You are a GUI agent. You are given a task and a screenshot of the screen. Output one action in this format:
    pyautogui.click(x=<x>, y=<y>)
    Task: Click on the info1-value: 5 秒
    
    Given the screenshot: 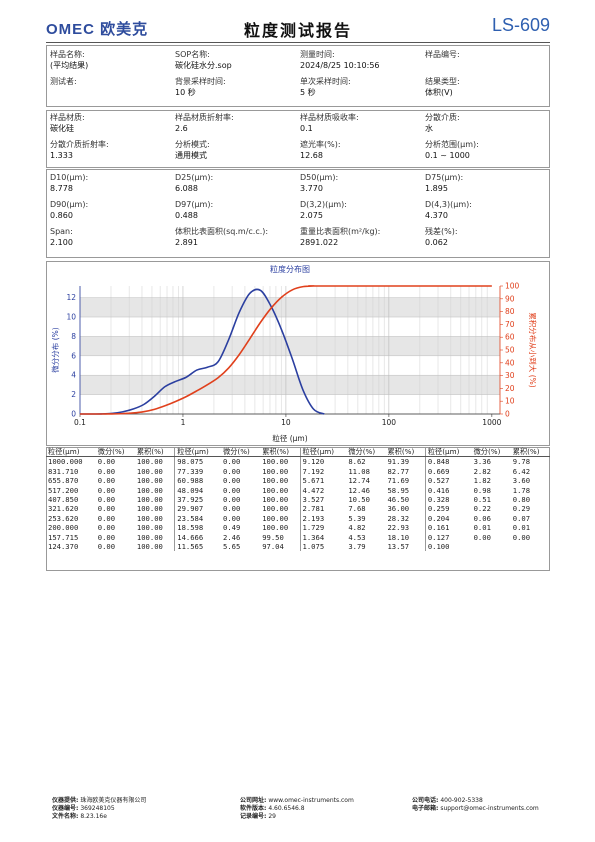 What is the action you would take?
    pyautogui.click(x=308, y=92)
    